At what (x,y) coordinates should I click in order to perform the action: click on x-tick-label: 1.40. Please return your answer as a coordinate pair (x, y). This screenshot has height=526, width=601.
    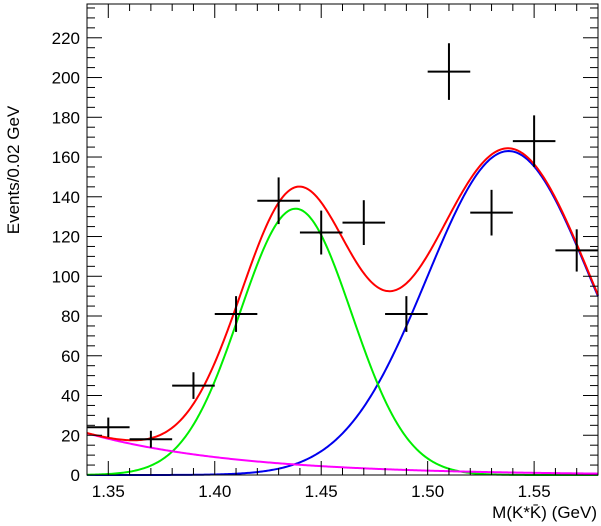
    Looking at the image, I should click on (214, 491).